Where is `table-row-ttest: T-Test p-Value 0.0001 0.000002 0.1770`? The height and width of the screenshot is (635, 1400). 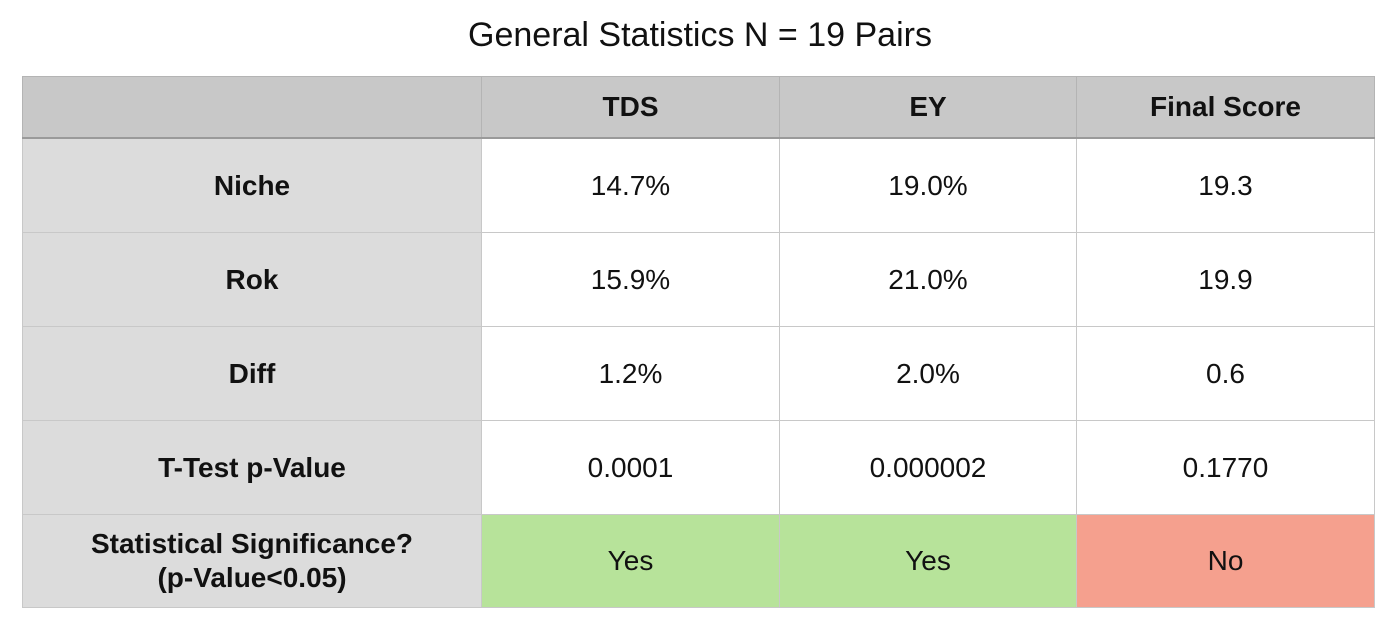 table-row-ttest: T-Test p-Value 0.0001 0.000002 0.1770 is located at coordinates (698, 467).